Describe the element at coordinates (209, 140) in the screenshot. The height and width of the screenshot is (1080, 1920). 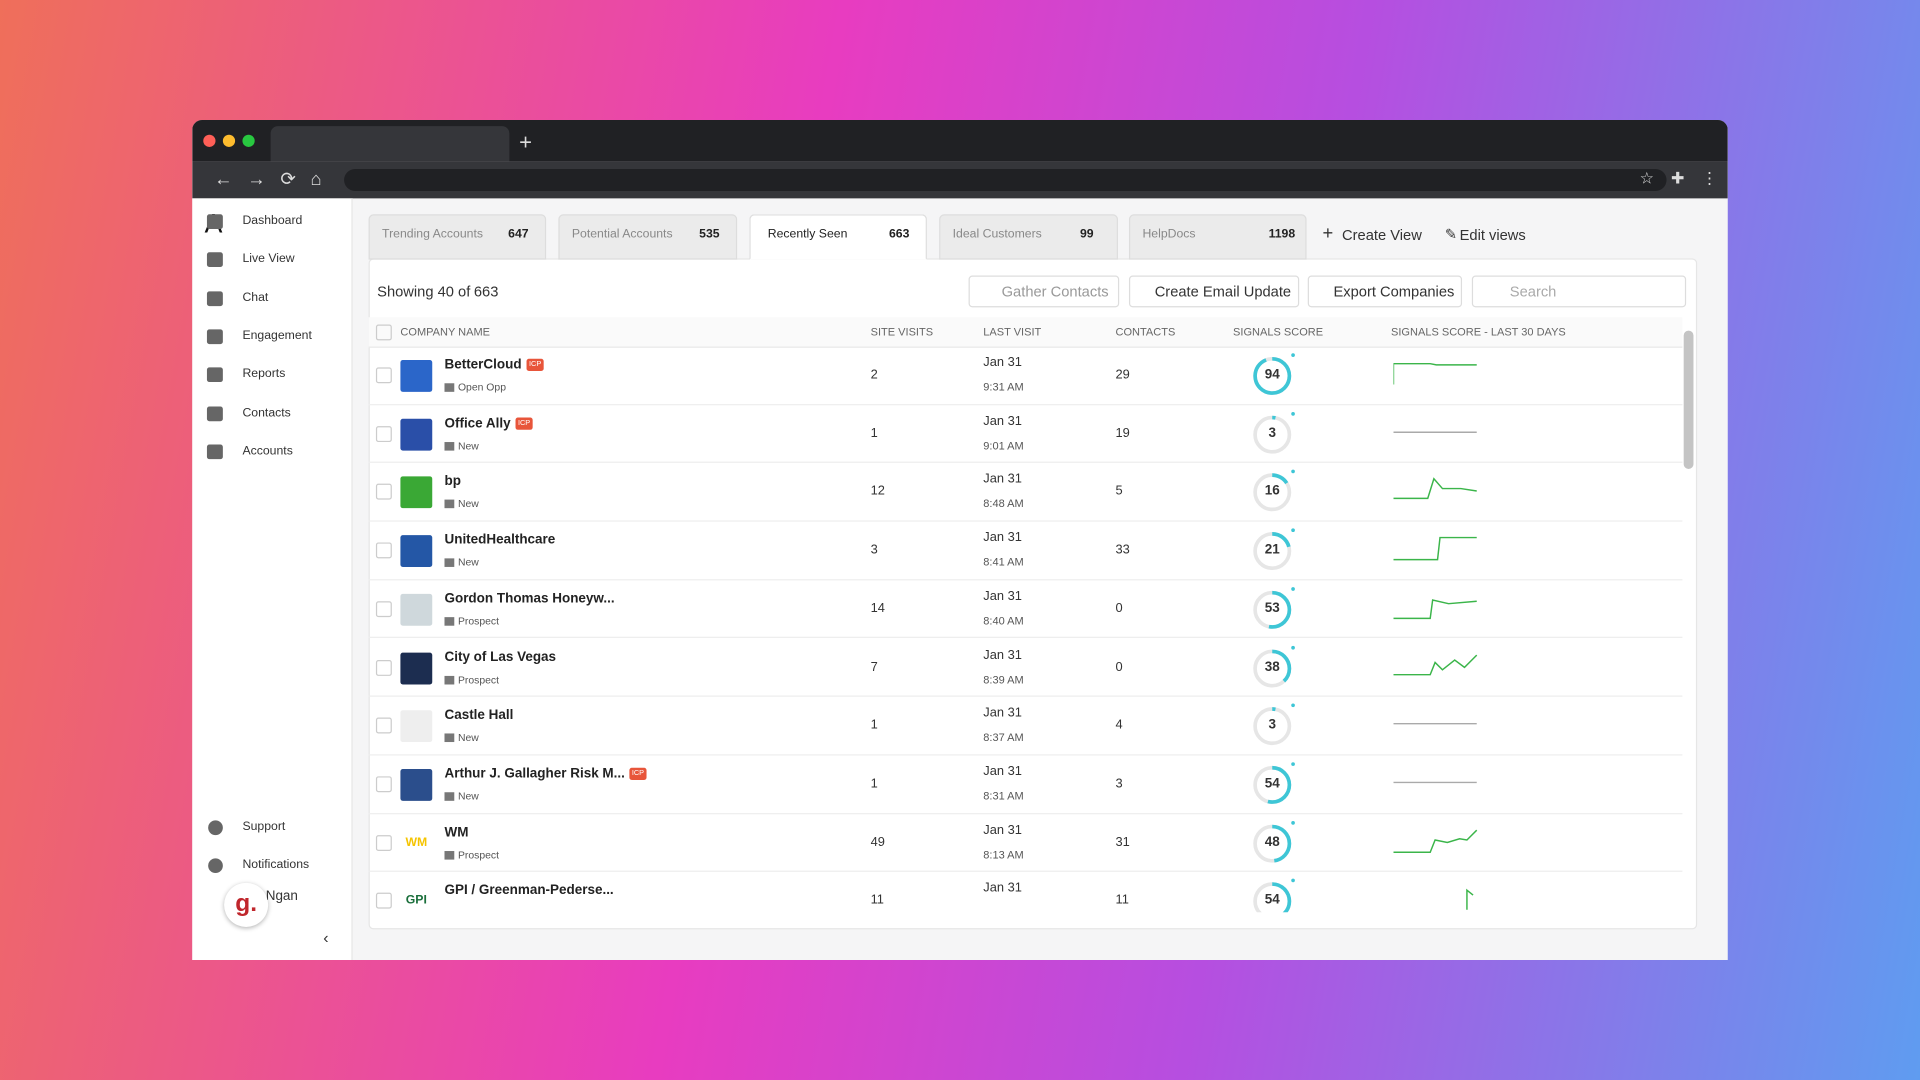
I see `close-dot` at that location.